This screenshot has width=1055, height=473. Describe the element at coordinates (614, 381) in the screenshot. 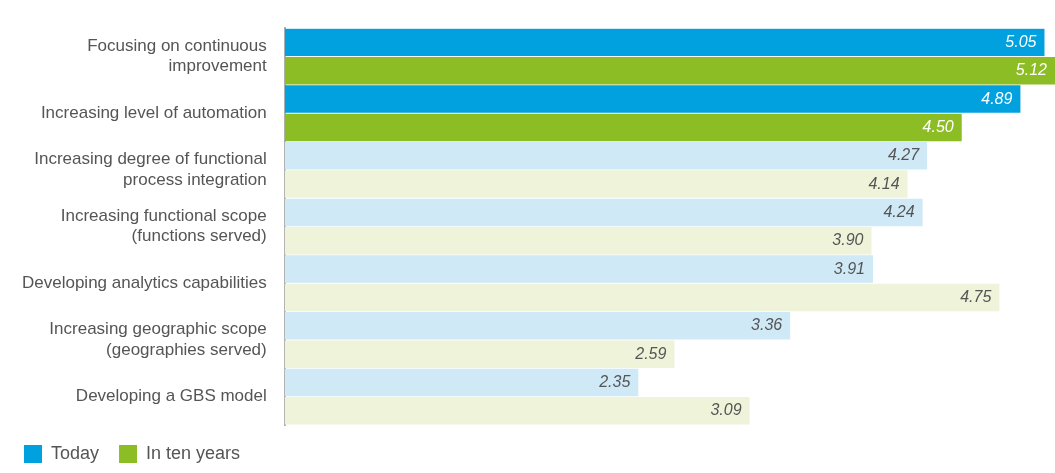

I see `data-label: 2.35` at that location.